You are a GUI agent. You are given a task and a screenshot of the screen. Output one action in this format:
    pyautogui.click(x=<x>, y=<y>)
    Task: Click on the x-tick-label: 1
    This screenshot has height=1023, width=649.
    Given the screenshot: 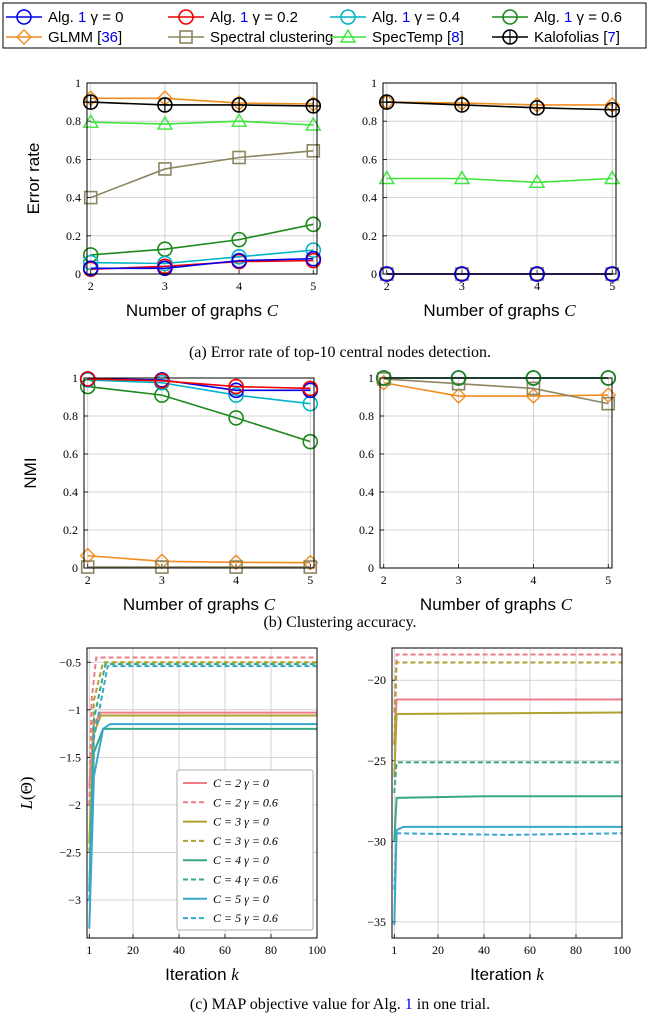 What is the action you would take?
    pyautogui.click(x=89, y=950)
    